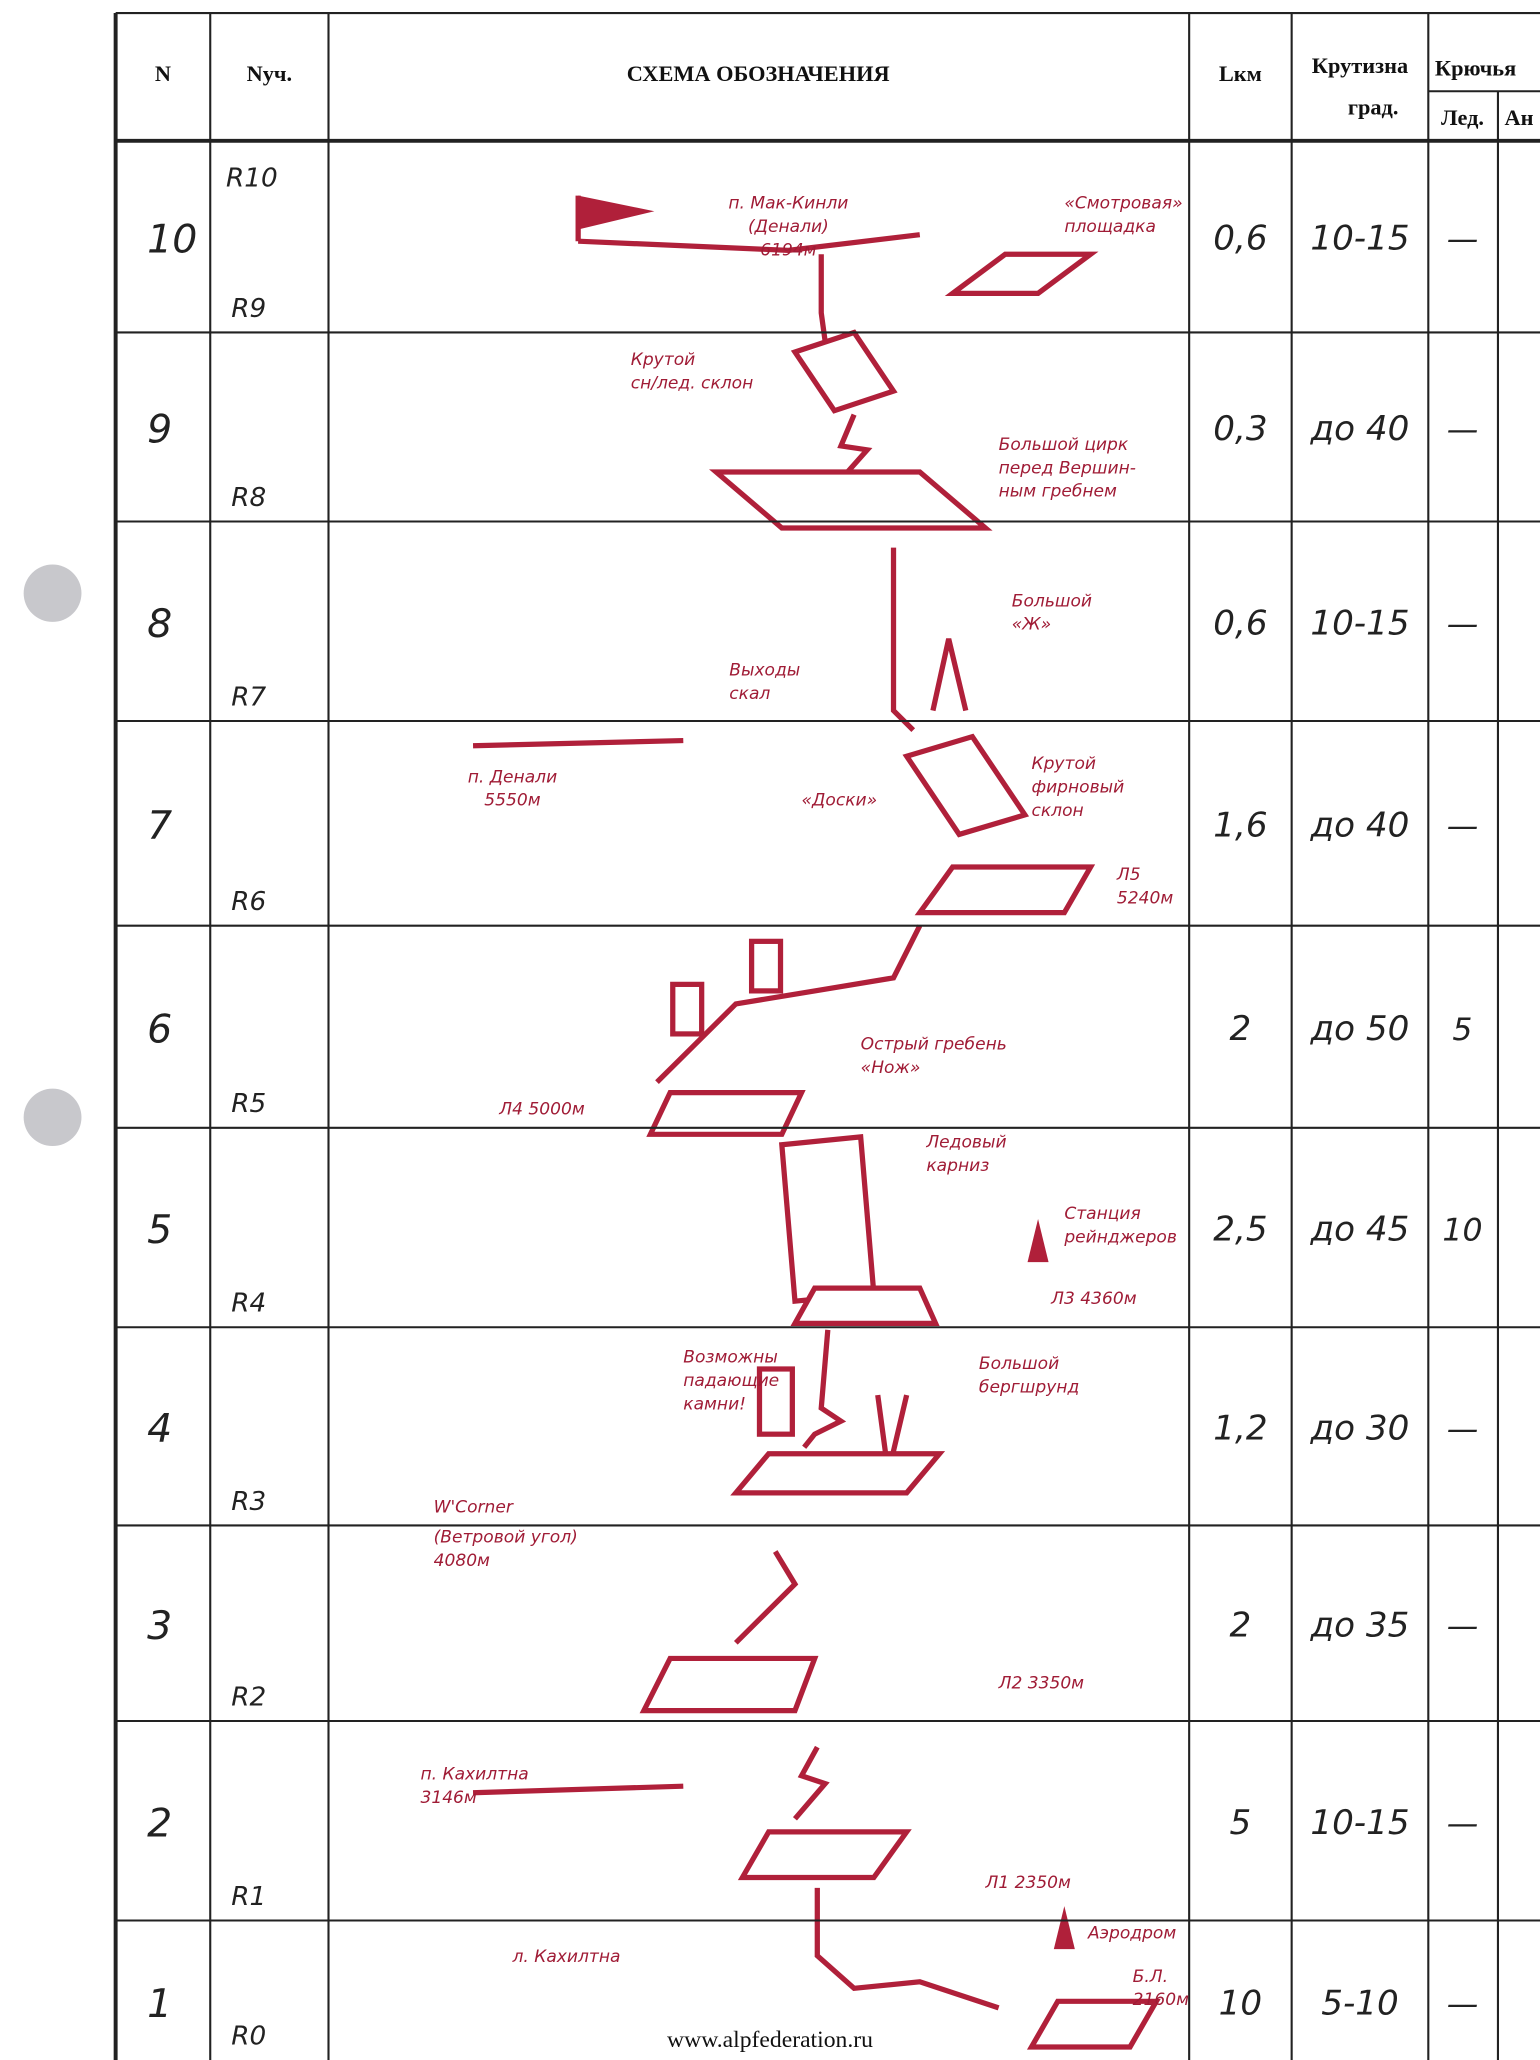  What do you see at coordinates (159, 1030) in the screenshot?
I see `row-number: 6` at bounding box center [159, 1030].